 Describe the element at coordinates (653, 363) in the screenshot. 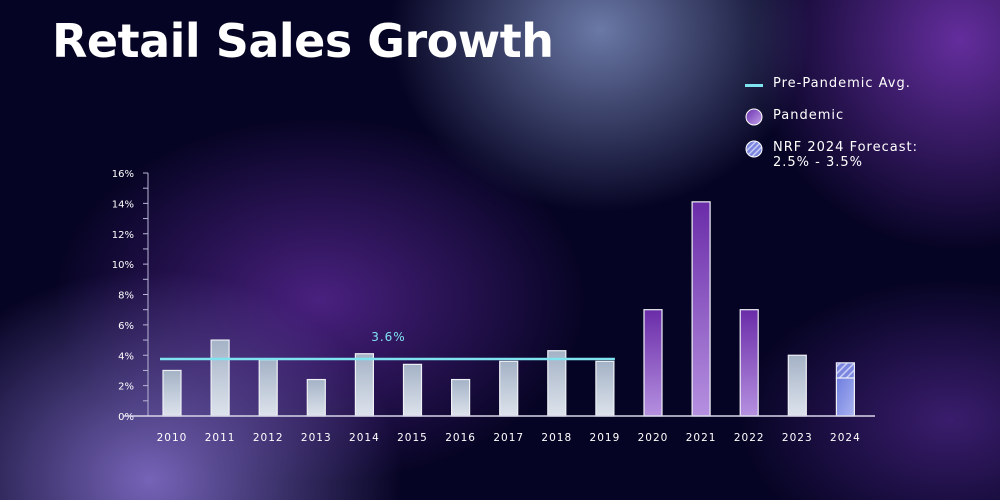

I see `bar-2020` at that location.